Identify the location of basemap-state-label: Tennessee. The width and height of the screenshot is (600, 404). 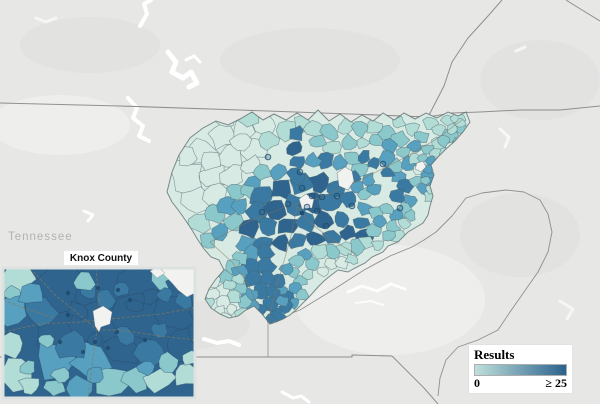
(40, 237).